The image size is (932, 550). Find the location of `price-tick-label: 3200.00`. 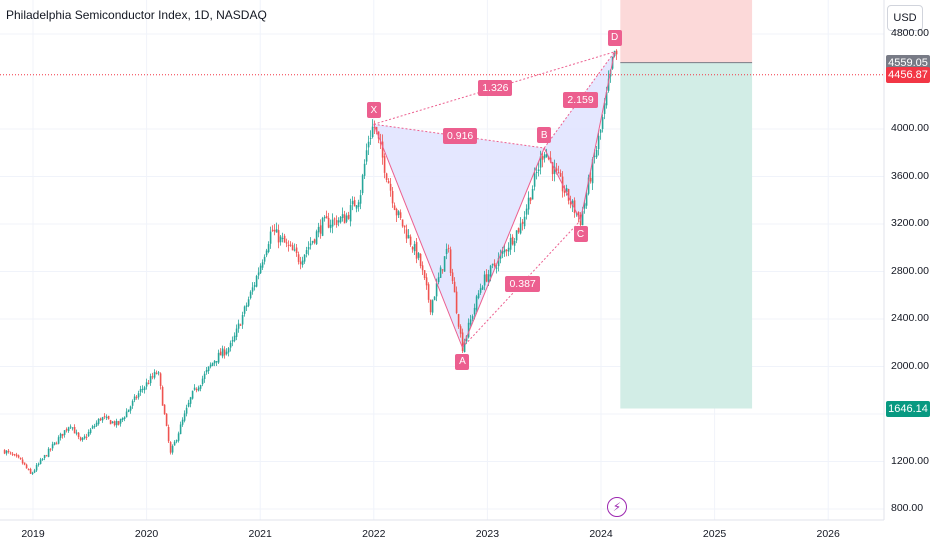

price-tick-label: 3200.00 is located at coordinates (910, 223).